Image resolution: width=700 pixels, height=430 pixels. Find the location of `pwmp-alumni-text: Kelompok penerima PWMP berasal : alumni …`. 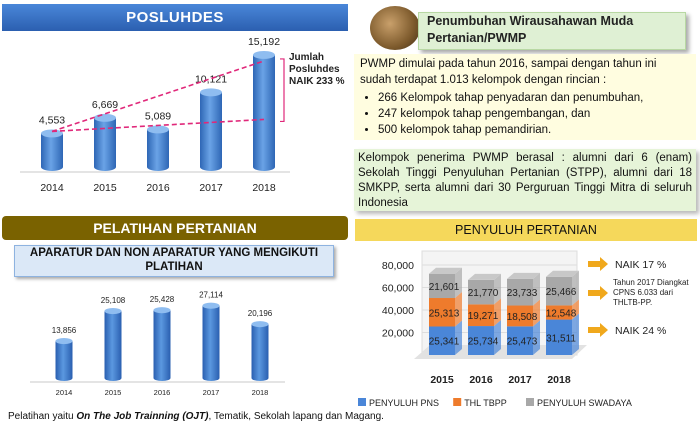

pwmp-alumni-text: Kelompok penerima PWMP berasal : alumni … is located at coordinates (525, 180).